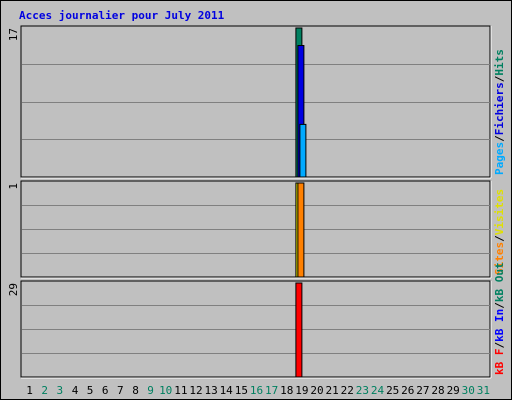 Image resolution: width=512 pixels, height=400 pixels. I want to click on x-tick-label-day-5: 5, so click(90, 390).